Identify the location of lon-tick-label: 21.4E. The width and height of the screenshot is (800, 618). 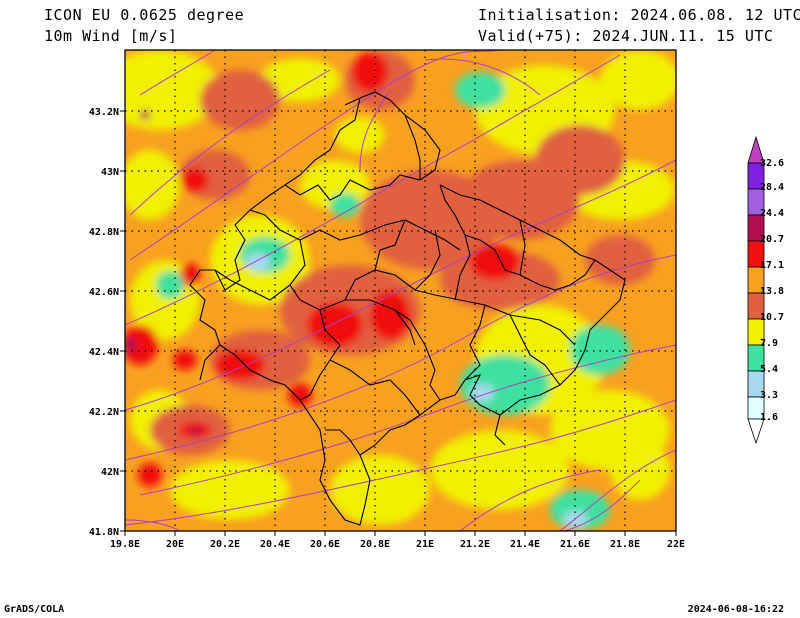
(525, 544).